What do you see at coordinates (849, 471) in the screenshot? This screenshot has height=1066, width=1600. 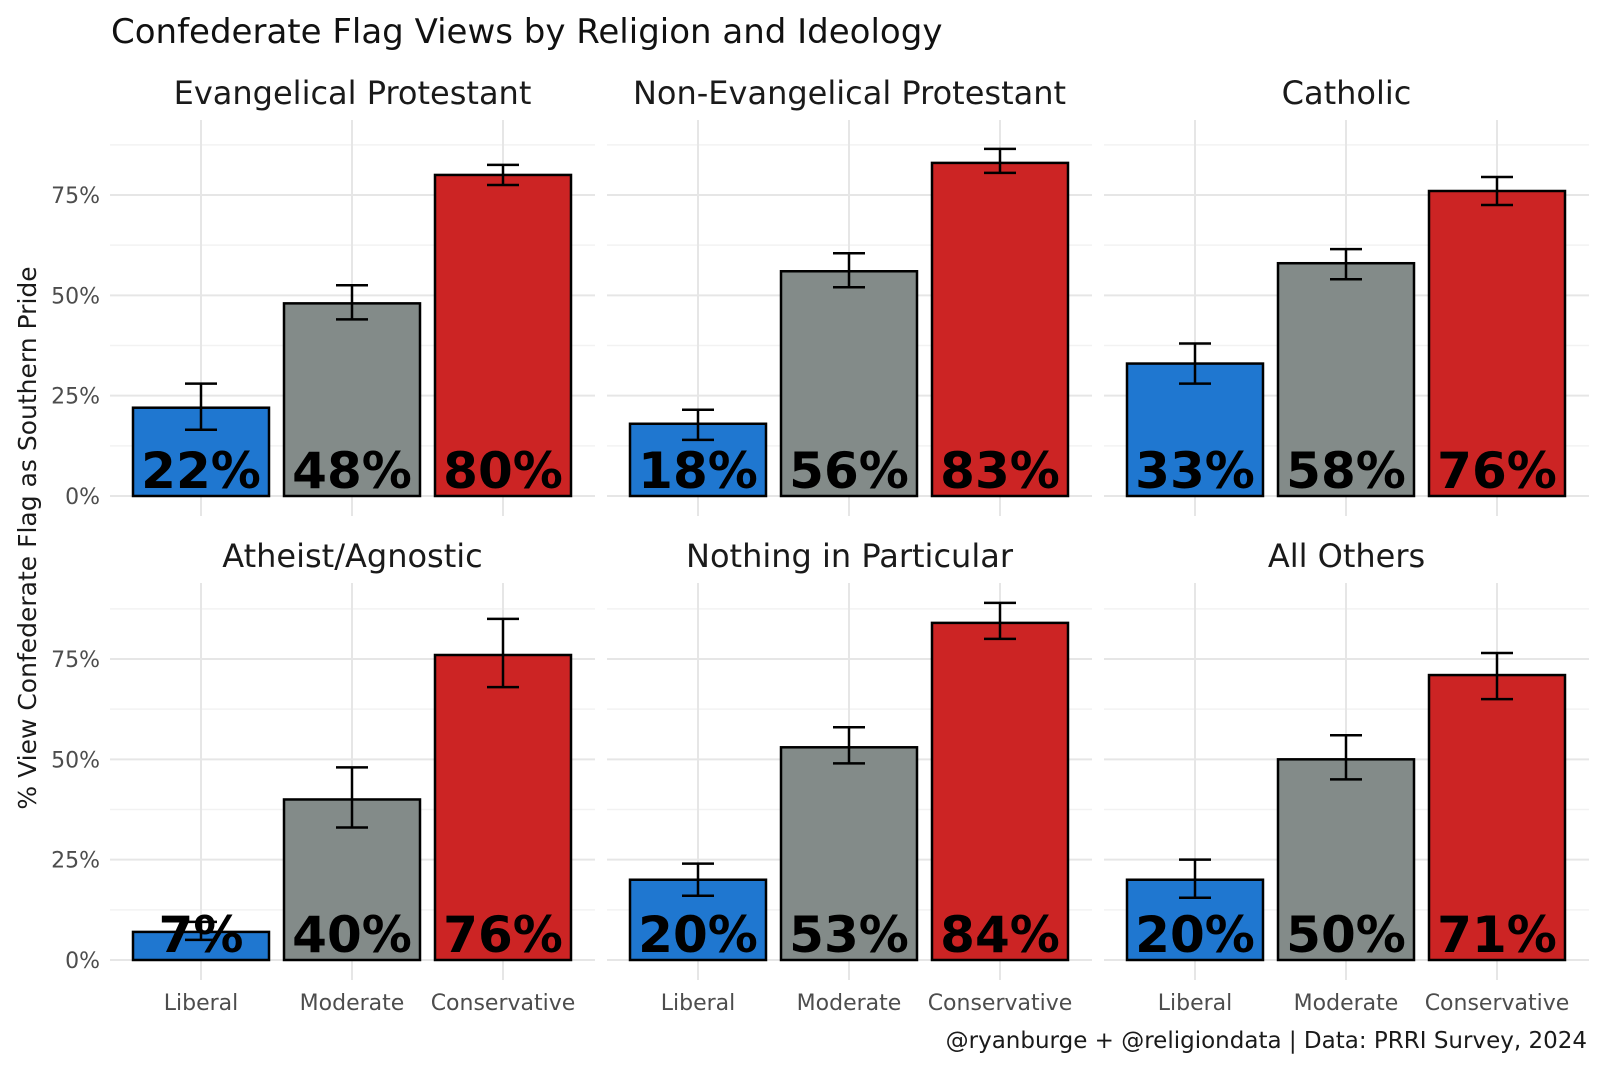 I see `value-label: 56%` at bounding box center [849, 471].